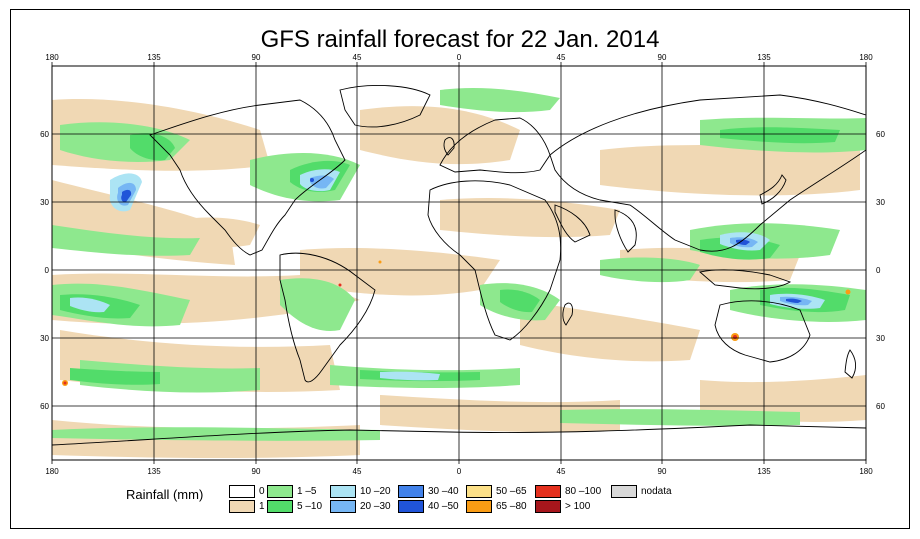  I want to click on legend-label-0: 0, so click(262, 491).